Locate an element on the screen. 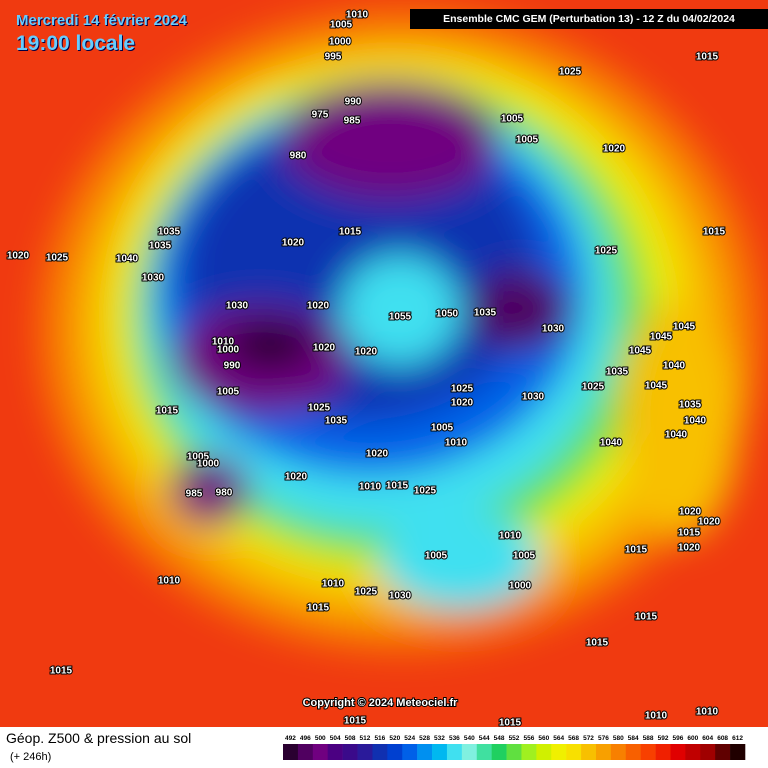 The width and height of the screenshot is (768, 768). legend-label: 540 is located at coordinates (469, 738).